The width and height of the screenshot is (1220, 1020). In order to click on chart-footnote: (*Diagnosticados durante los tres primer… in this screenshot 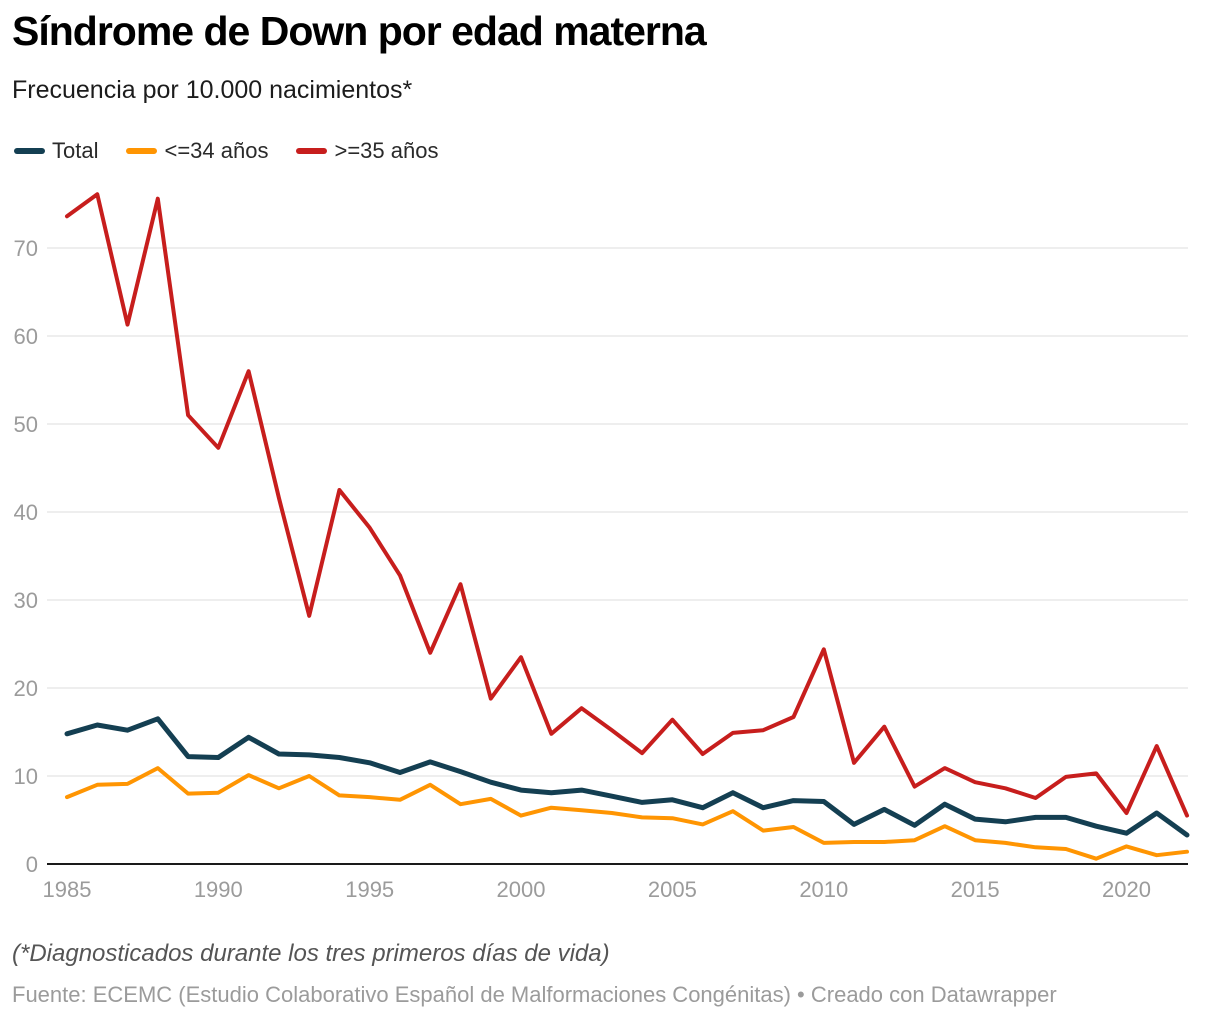, I will do `click(311, 953)`.